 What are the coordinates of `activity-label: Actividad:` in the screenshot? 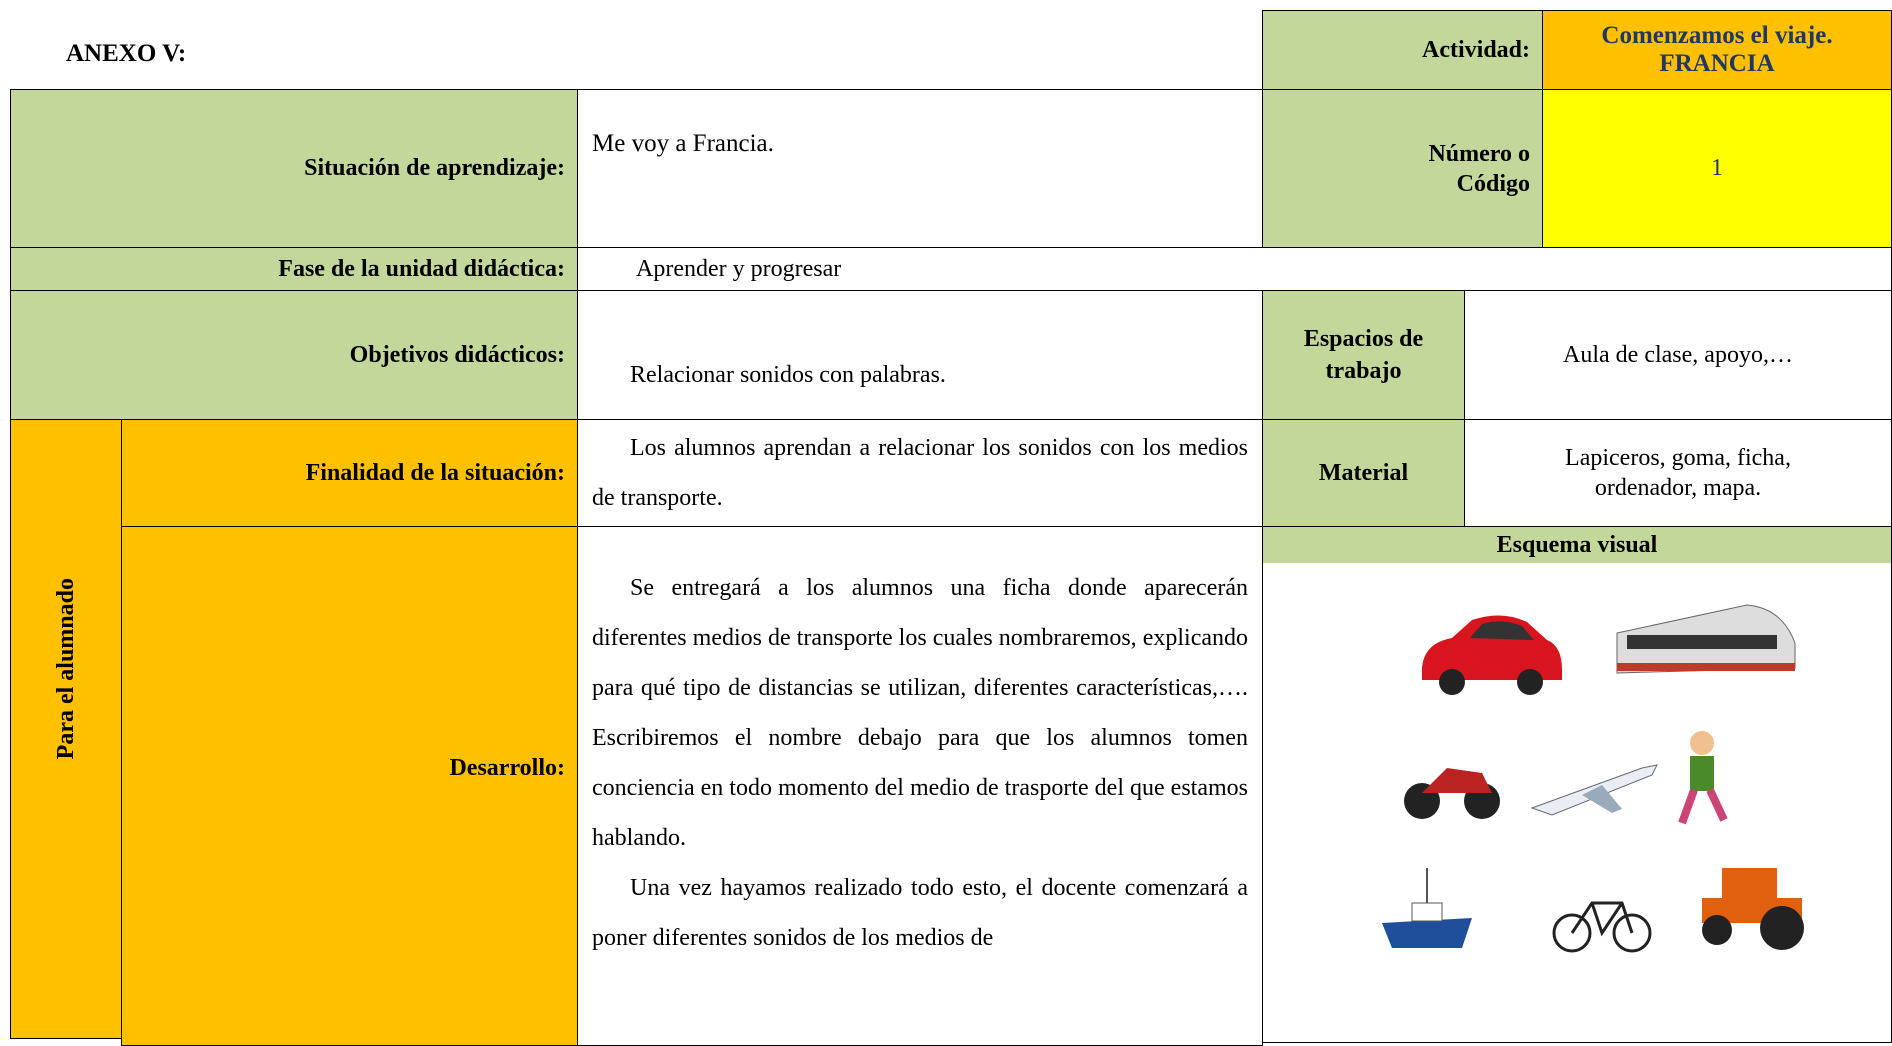 It's located at (1402, 50).